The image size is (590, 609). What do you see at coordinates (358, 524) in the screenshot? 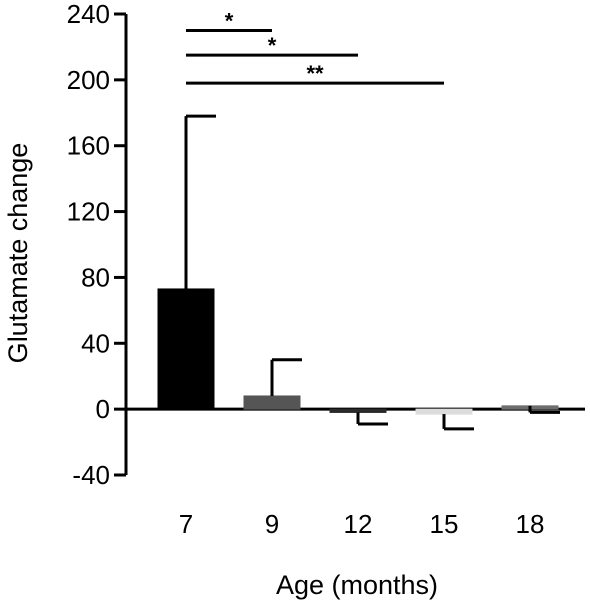
I see `x-tick-label: 12` at bounding box center [358, 524].